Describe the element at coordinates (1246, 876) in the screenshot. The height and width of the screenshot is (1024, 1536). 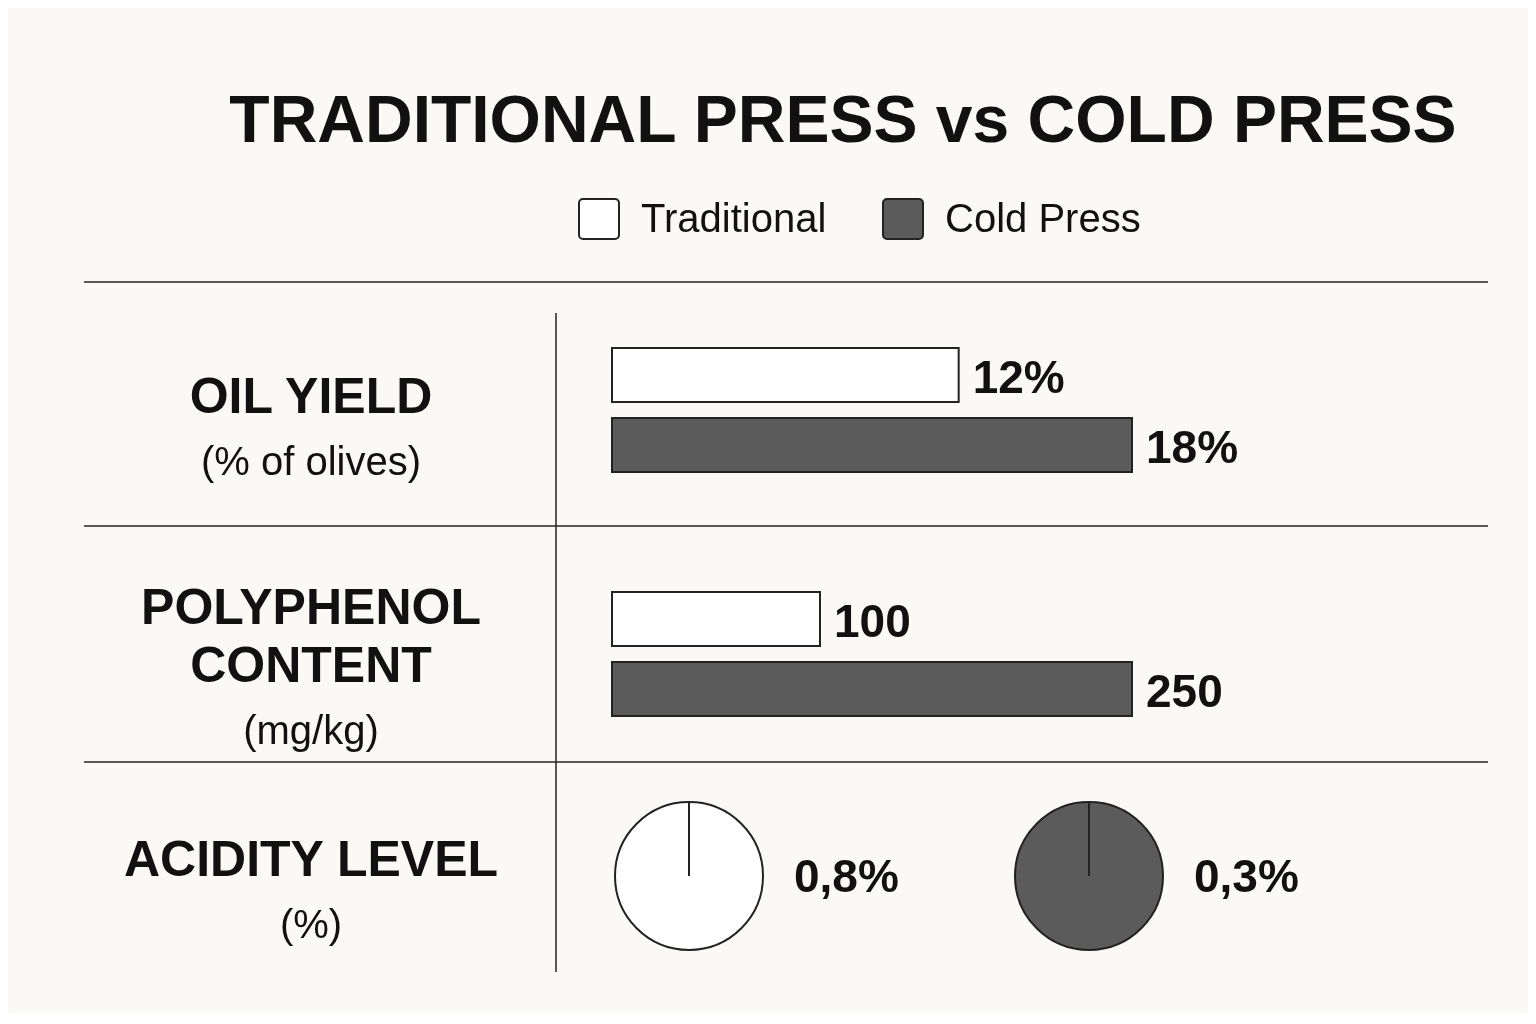
I see `data-label: 0,3%` at that location.